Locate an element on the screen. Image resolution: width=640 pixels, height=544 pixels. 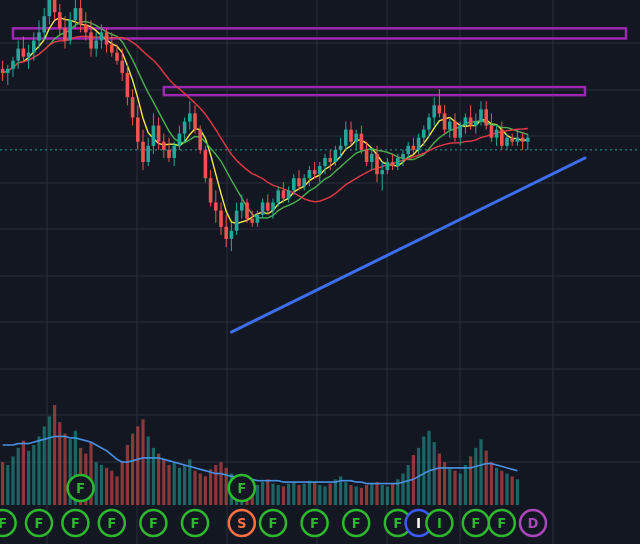
event-marker-label: I is located at coordinates (439, 524).